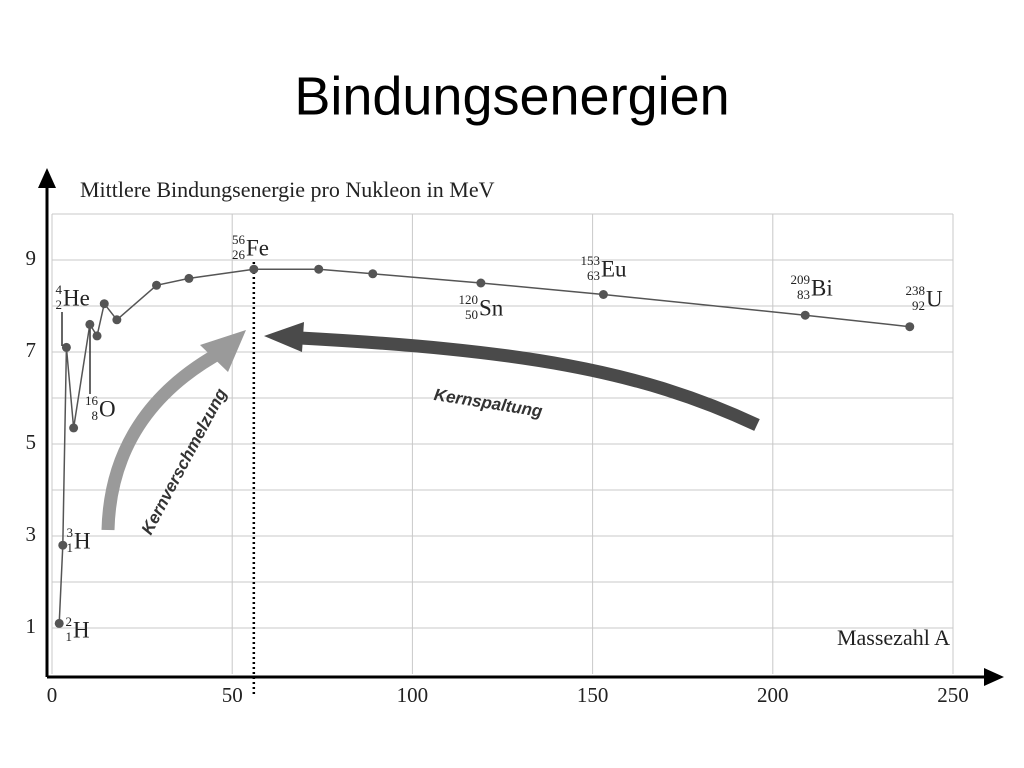  I want to click on mass-number: 4, so click(59, 289).